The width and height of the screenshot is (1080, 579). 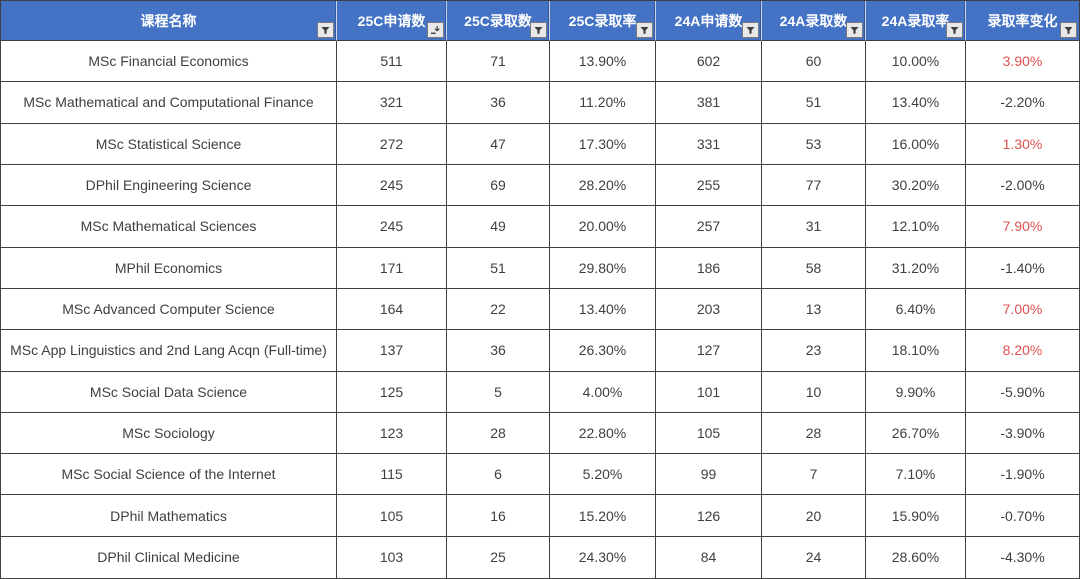 I want to click on col-header-25c-applications: 25C申请数, so click(x=392, y=21).